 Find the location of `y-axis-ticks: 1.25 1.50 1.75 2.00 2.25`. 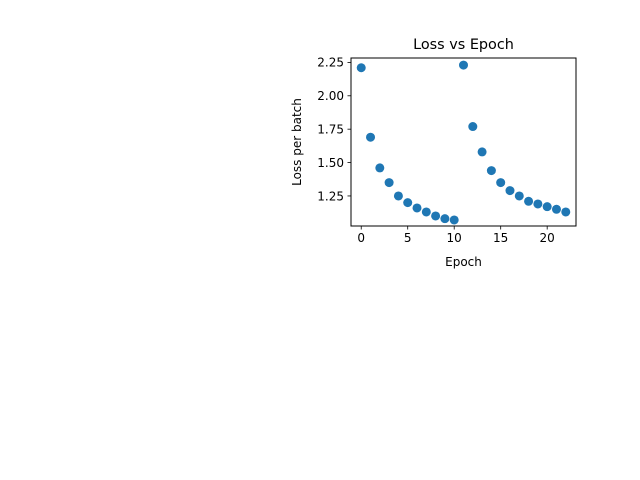

y-axis-ticks: 1.25 1.50 1.75 2.00 2.25 is located at coordinates (334, 129).